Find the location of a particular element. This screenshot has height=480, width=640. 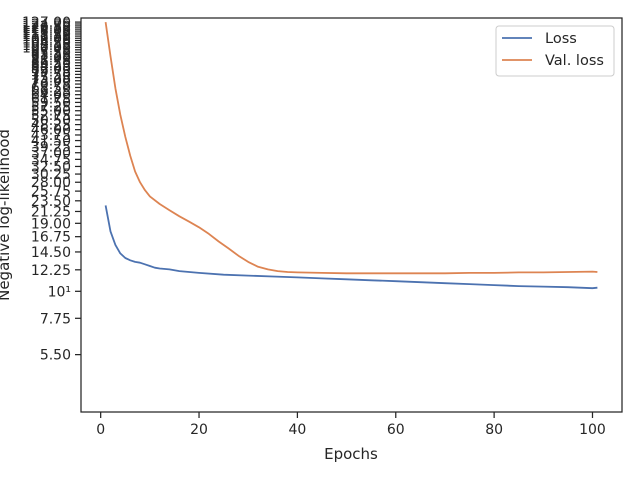

y-tick-label: 28.00 is located at coordinates (51, 183).